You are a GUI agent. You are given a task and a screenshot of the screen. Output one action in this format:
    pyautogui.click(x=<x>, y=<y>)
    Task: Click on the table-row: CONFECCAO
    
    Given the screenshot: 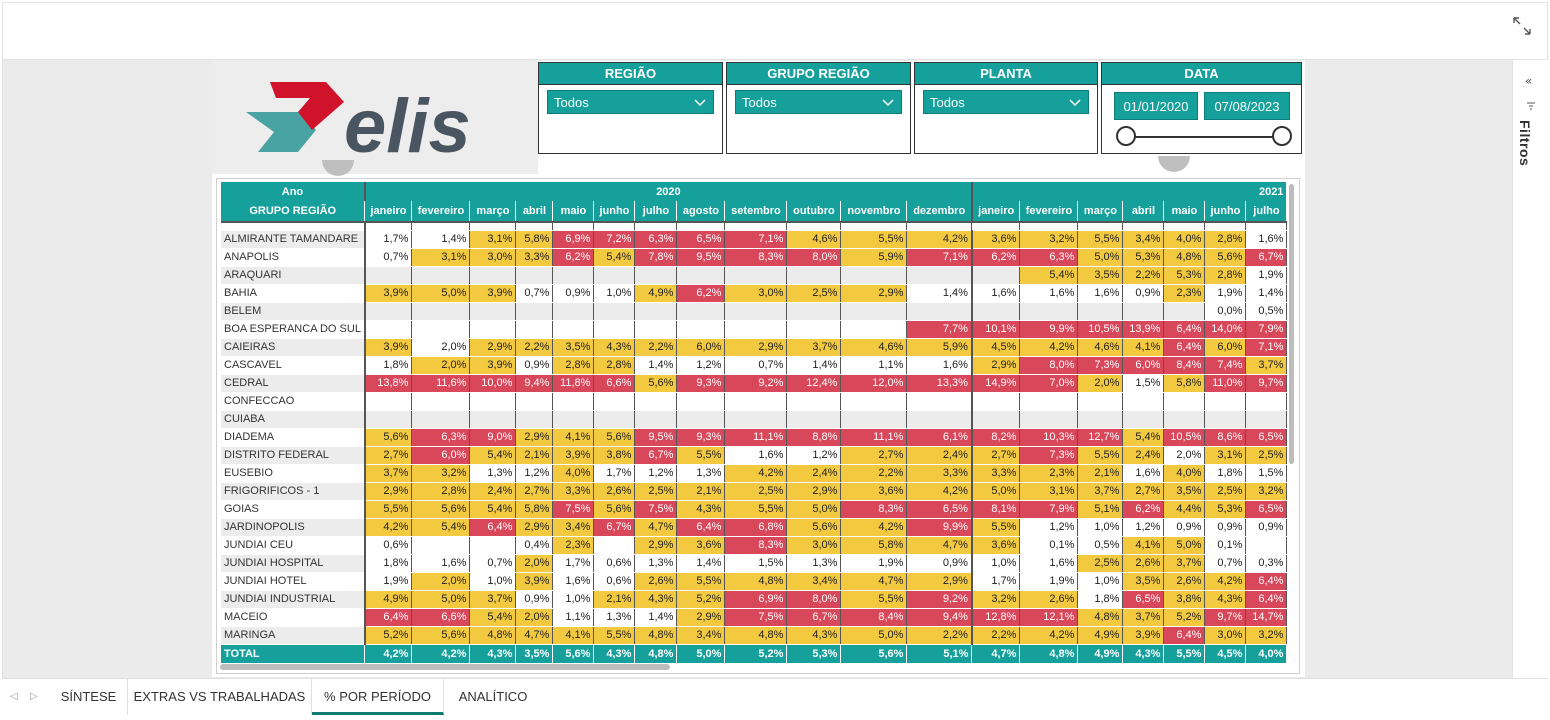 What is the action you would take?
    pyautogui.click(x=754, y=401)
    